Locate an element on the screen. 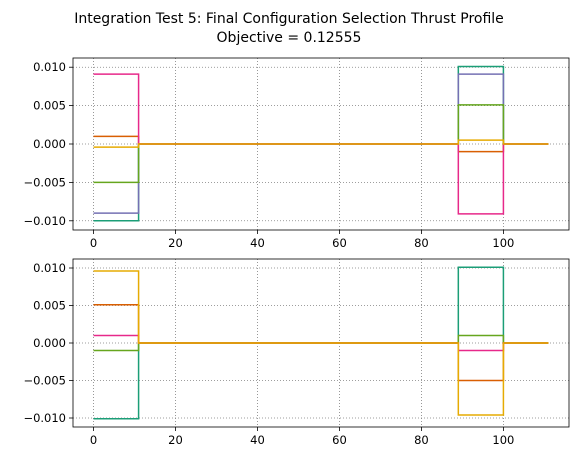 The width and height of the screenshot is (578, 461). chart-title-line-2: Objective = 0.12555 is located at coordinates (289, 38).